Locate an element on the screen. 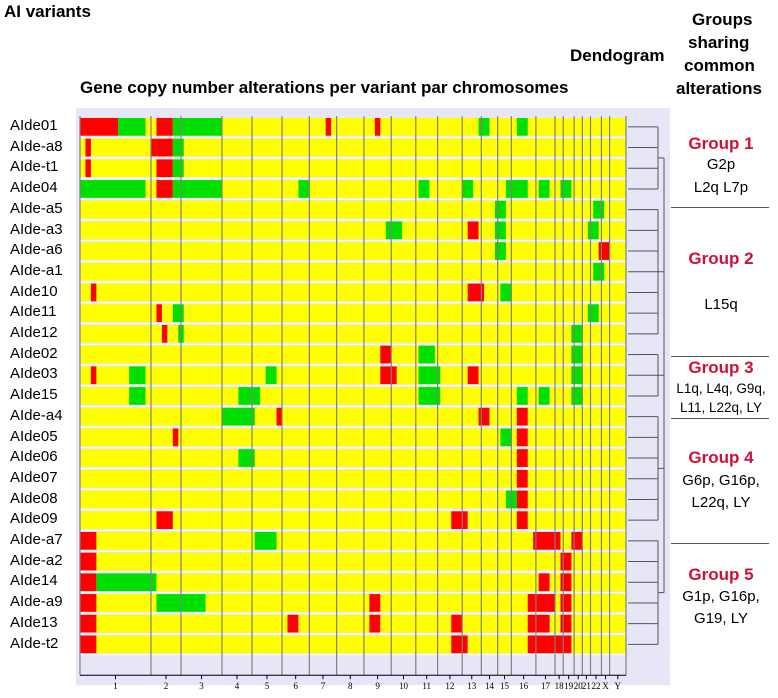 This screenshot has height=698, width=778. x-tick-label: 11 is located at coordinates (426, 686).